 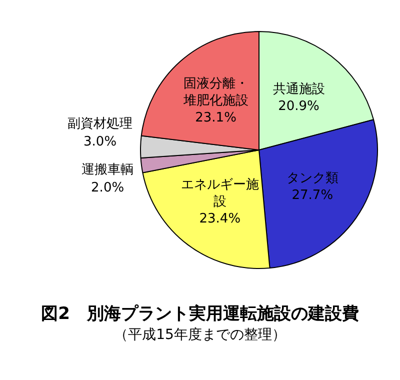 What do you see at coordinates (200, 335) in the screenshot?
I see `text: （平成15年度までの整理）` at bounding box center [200, 335].